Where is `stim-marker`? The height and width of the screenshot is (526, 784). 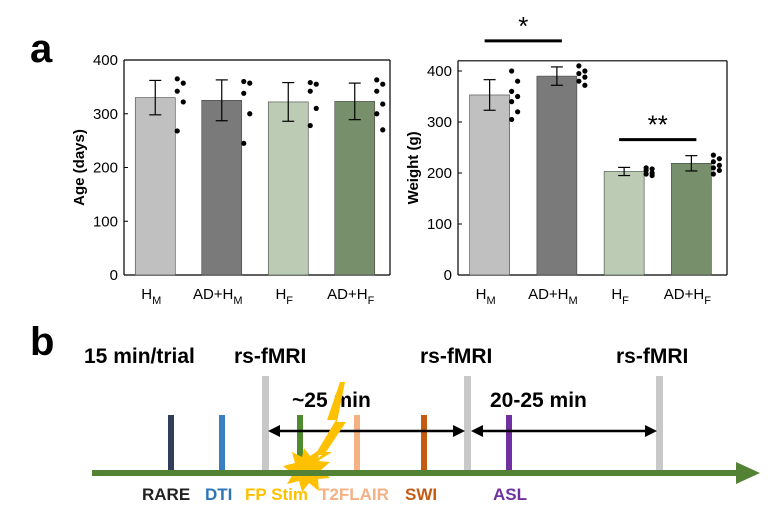
stim-marker is located at coordinates (300, 442).